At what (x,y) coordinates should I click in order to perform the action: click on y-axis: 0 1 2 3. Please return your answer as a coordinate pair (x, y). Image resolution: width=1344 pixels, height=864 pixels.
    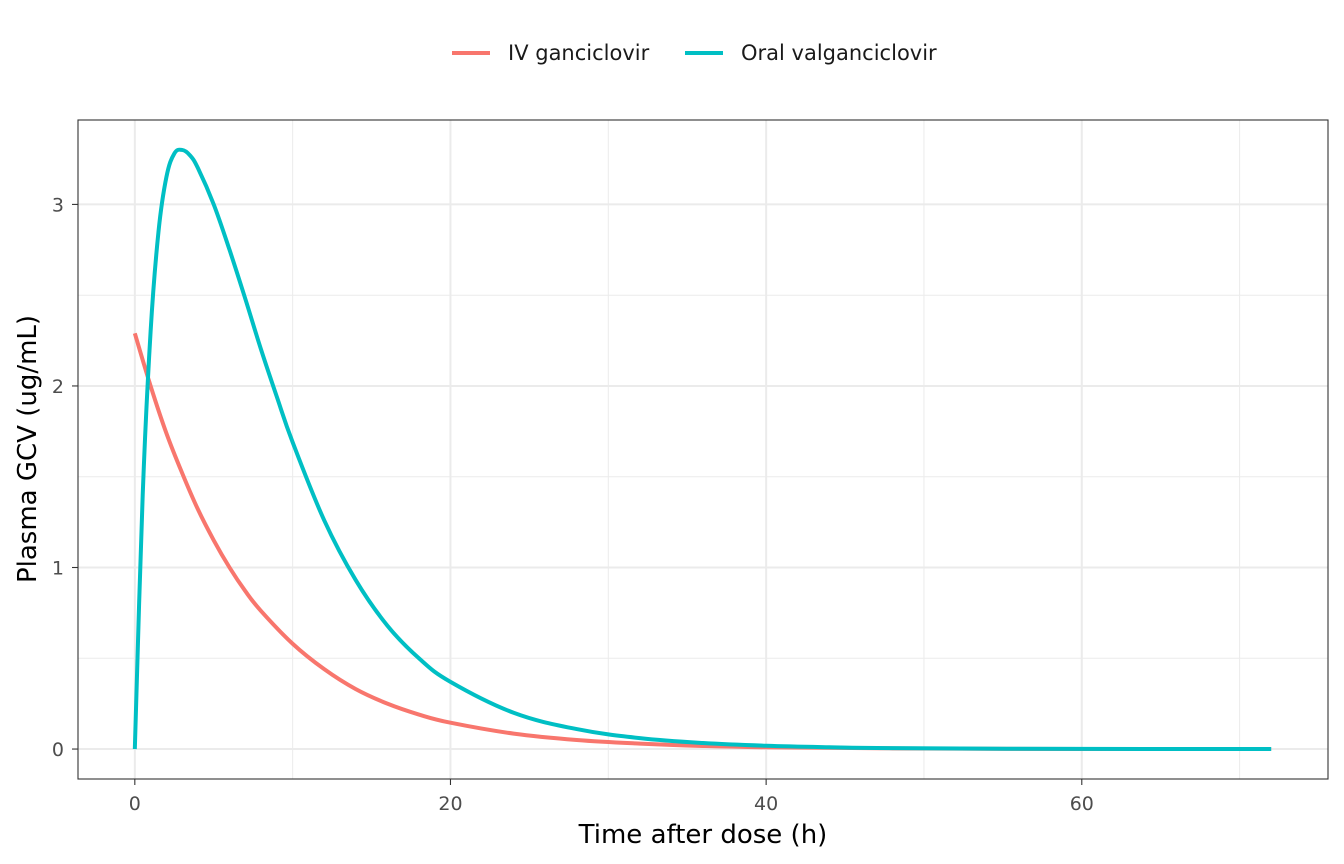
    Looking at the image, I should click on (65, 477).